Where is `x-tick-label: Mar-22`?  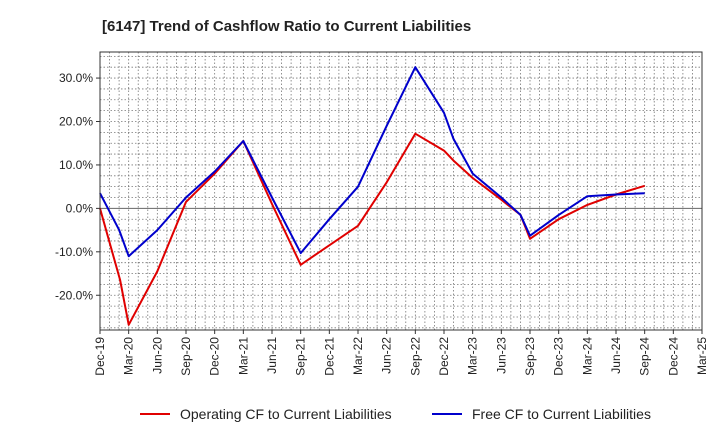 x-tick-label: Mar-22 is located at coordinates (358, 356).